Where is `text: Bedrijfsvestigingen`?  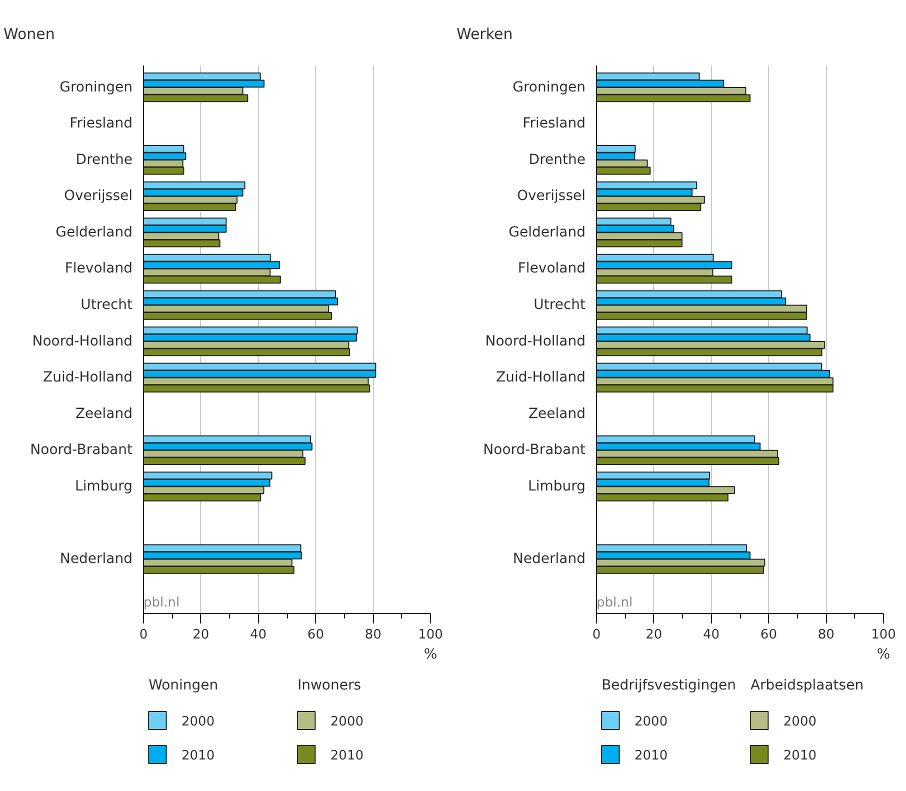 text: Bedrijfsvestigingen is located at coordinates (669, 686).